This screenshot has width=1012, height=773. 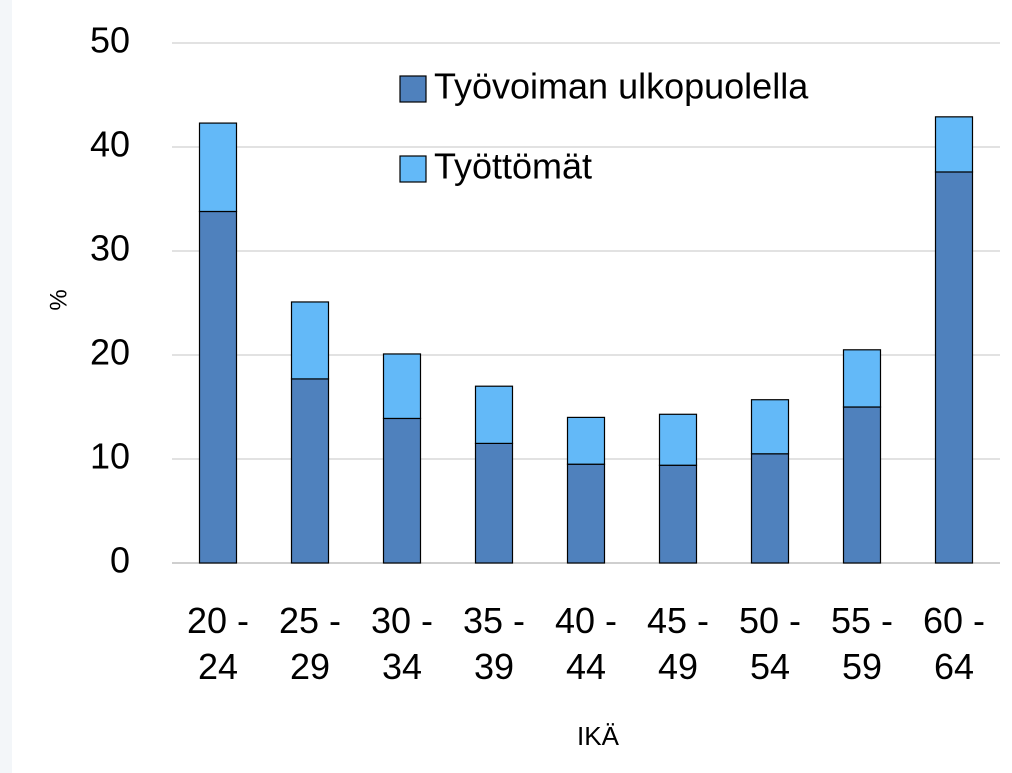 I want to click on x-tick-label: 55 - 59, so click(x=862, y=643).